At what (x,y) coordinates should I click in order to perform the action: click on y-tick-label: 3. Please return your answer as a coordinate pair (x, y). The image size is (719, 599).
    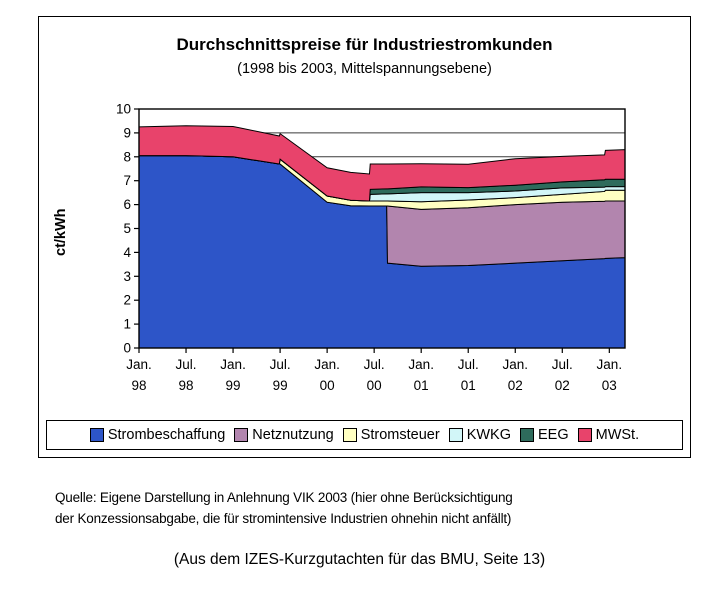
    Looking at the image, I should click on (127, 276).